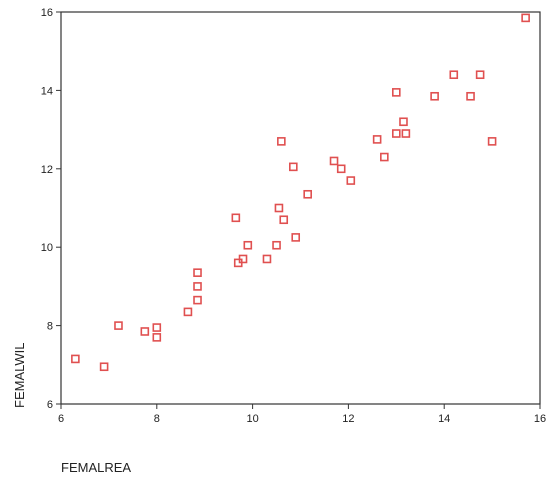  What do you see at coordinates (252, 419) in the screenshot?
I see `x-tick-label: 10` at bounding box center [252, 419].